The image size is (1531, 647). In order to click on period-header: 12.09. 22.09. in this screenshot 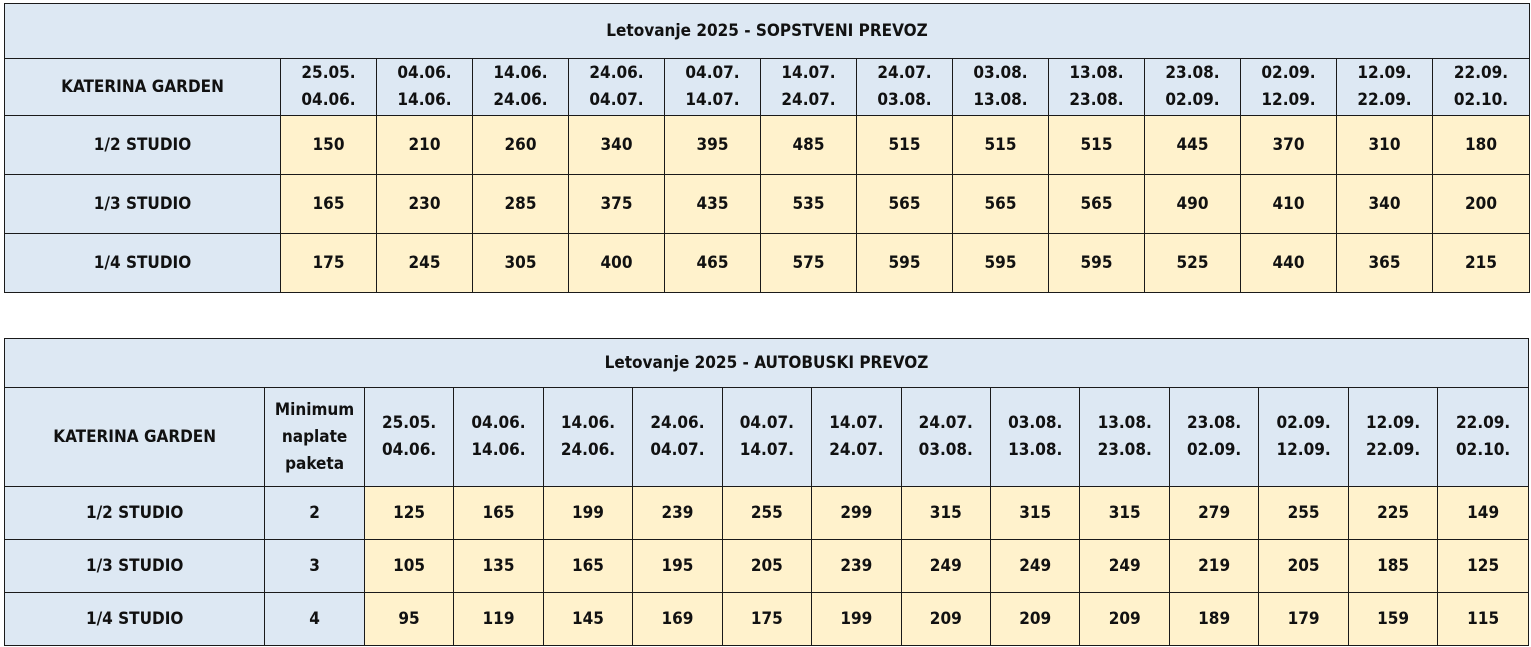, I will do `click(1393, 437)`.